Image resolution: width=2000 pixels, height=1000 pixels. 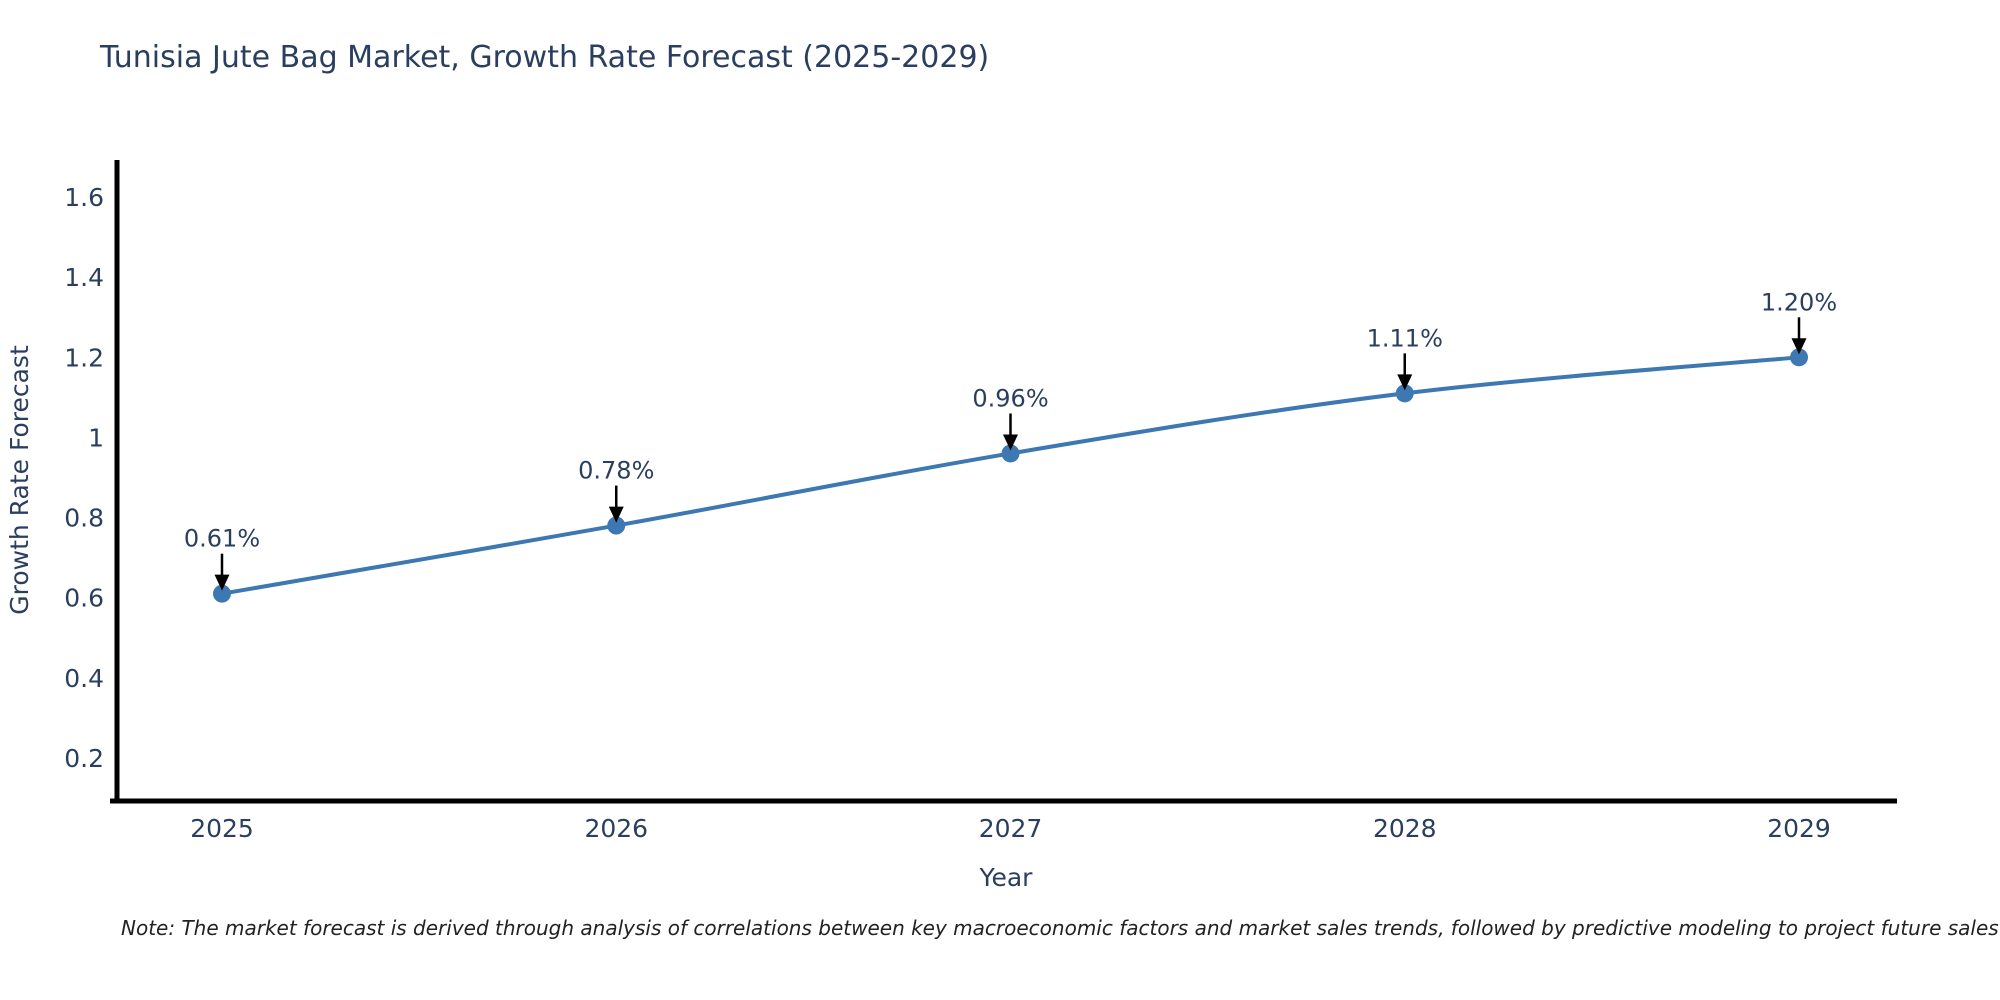 I want to click on y-axis-tick-labels: 0.2 0.4 0.6 0.8 1 1.2 1.4 1.6, so click(x=84, y=478).